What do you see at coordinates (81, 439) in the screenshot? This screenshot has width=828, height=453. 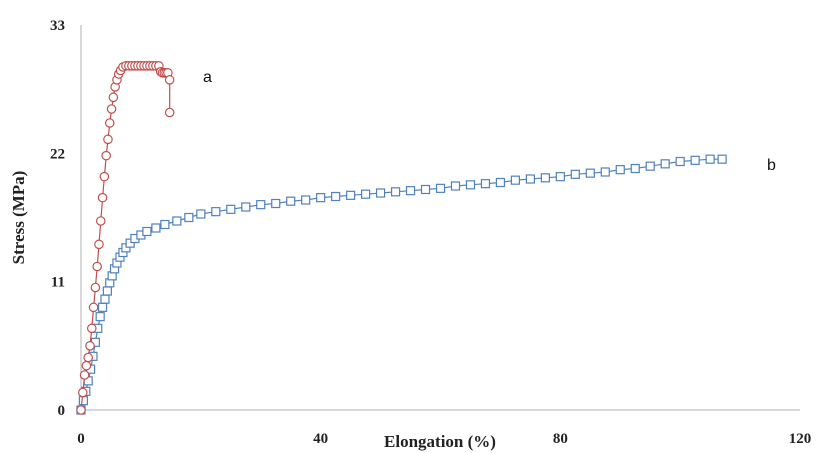 I see `x-tick-label: 0` at bounding box center [81, 439].